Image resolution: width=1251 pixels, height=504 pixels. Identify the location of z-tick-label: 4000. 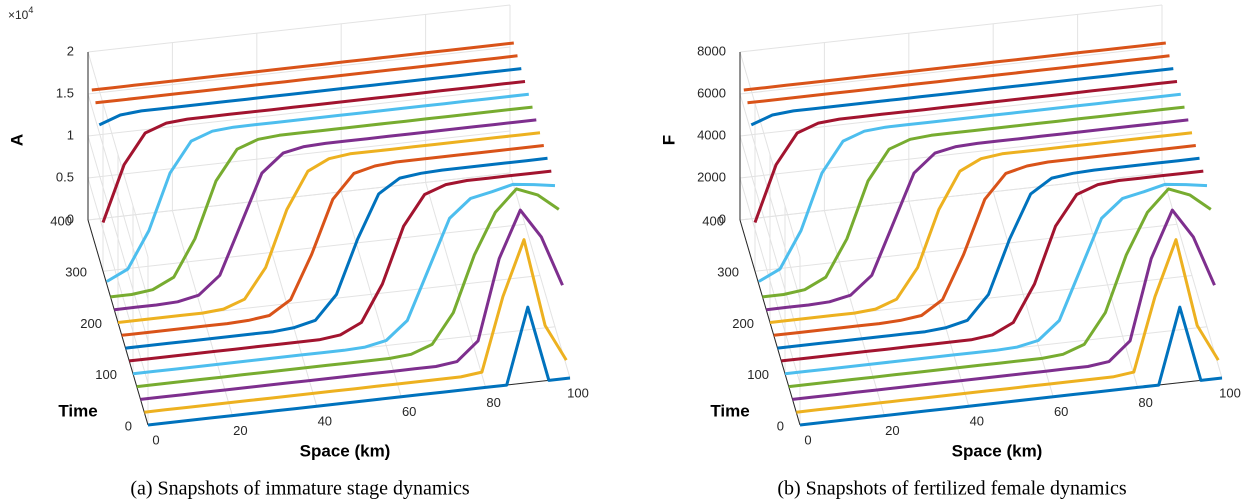
(711, 134).